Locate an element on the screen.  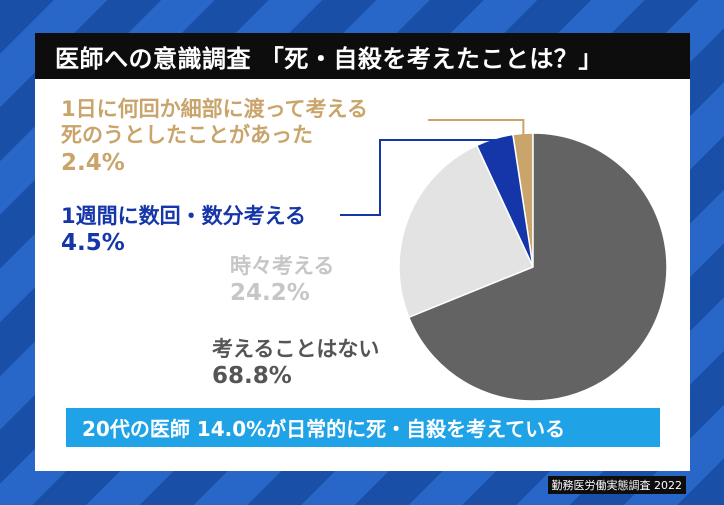
slice-0-label-line-1: 1日に何回か細部に渡って考える is located at coordinates (214, 109).